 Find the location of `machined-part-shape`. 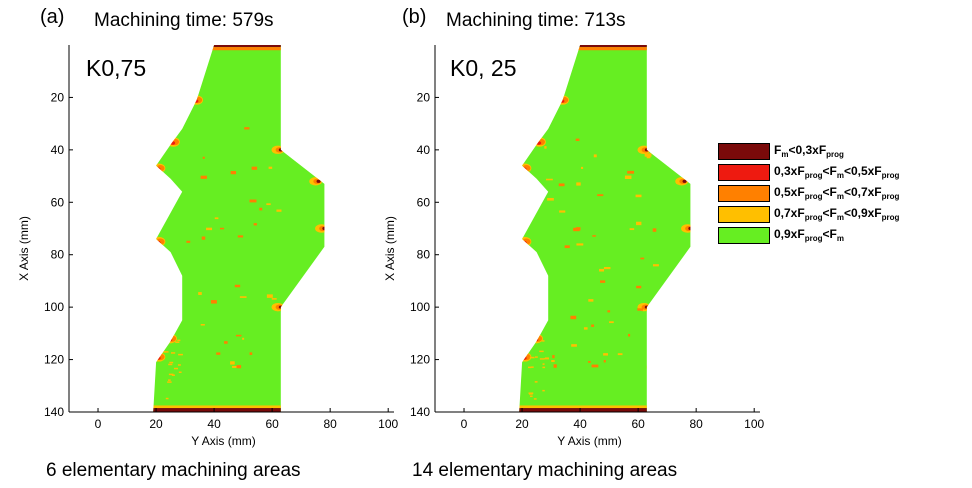

machined-part-shape is located at coordinates (239, 228).